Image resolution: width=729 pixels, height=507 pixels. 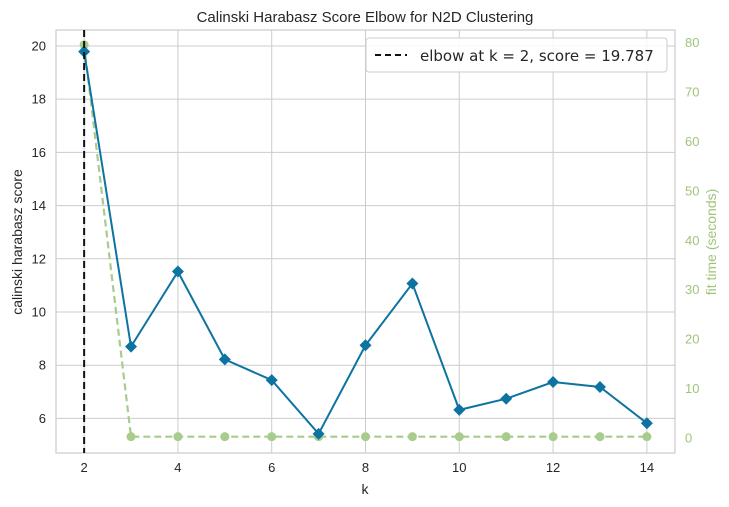 I want to click on y-tick-label: 6, so click(x=42, y=418).